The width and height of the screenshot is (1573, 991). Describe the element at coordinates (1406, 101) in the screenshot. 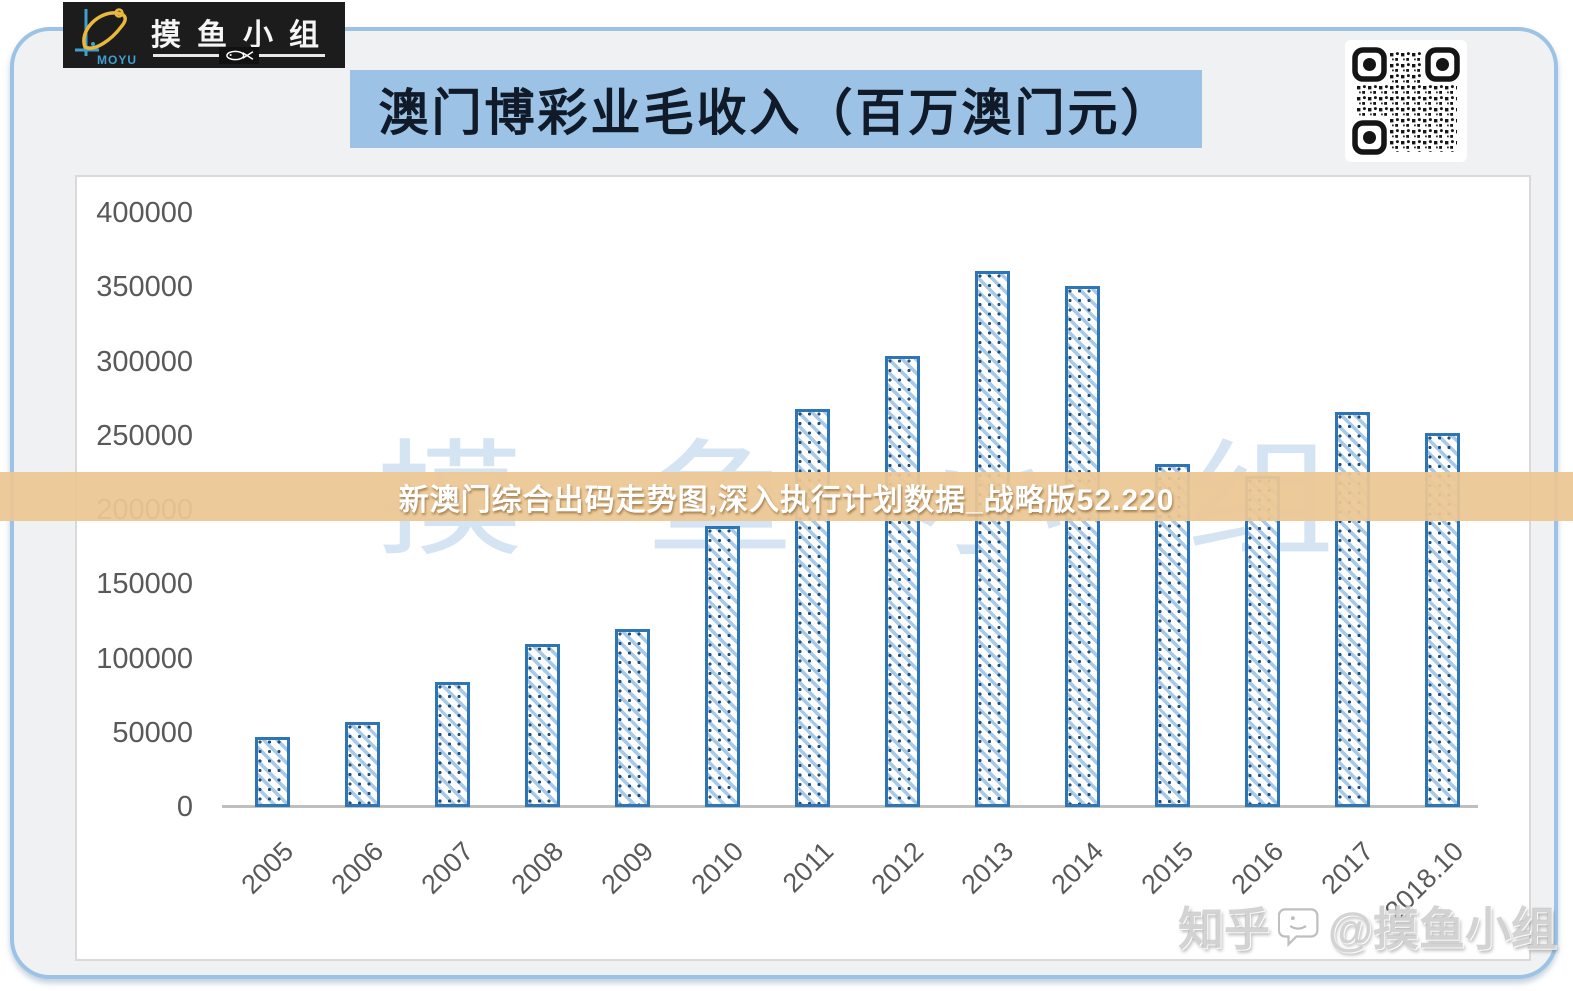

I see `qr-code` at that location.